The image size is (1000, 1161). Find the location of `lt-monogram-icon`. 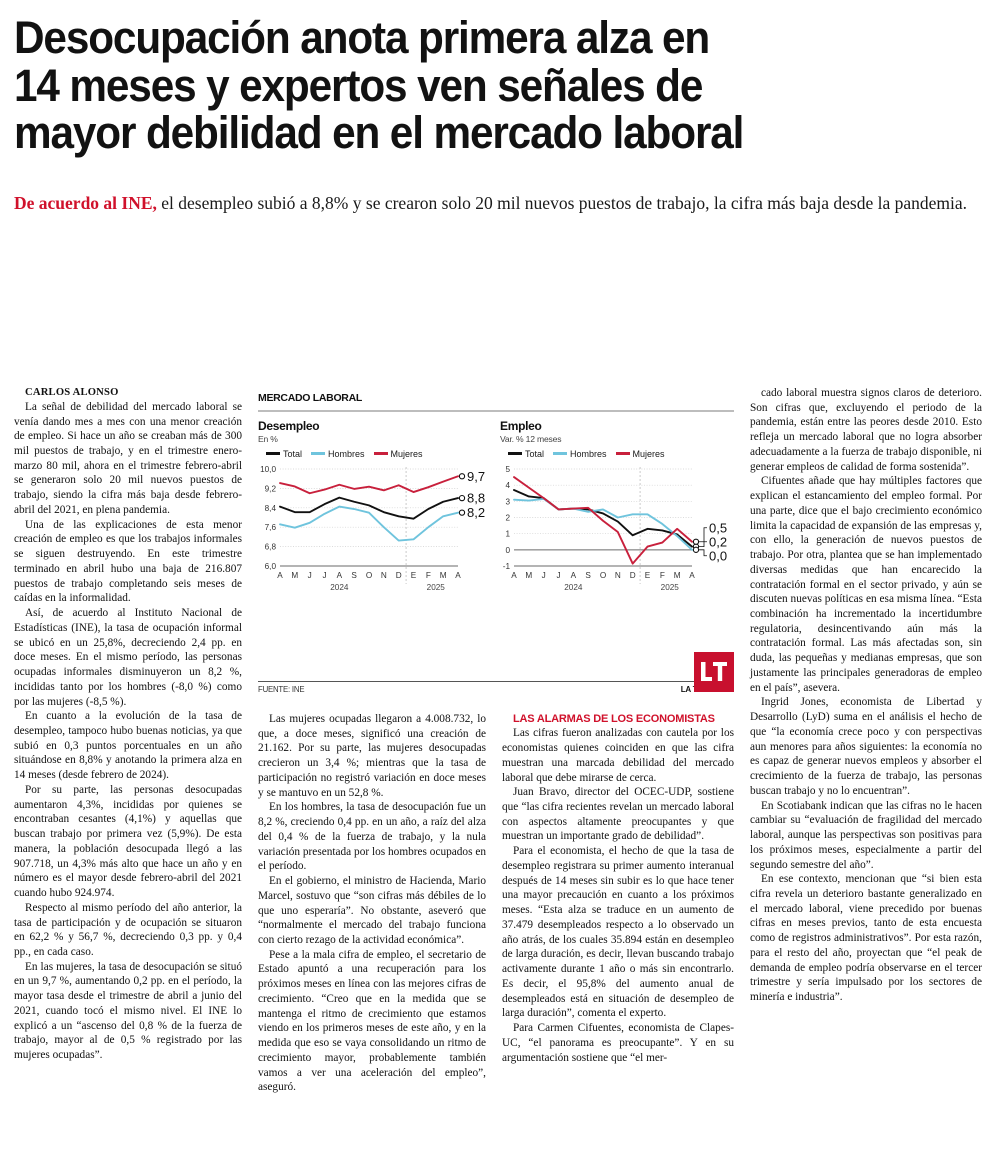

lt-monogram-icon is located at coordinates (714, 671).